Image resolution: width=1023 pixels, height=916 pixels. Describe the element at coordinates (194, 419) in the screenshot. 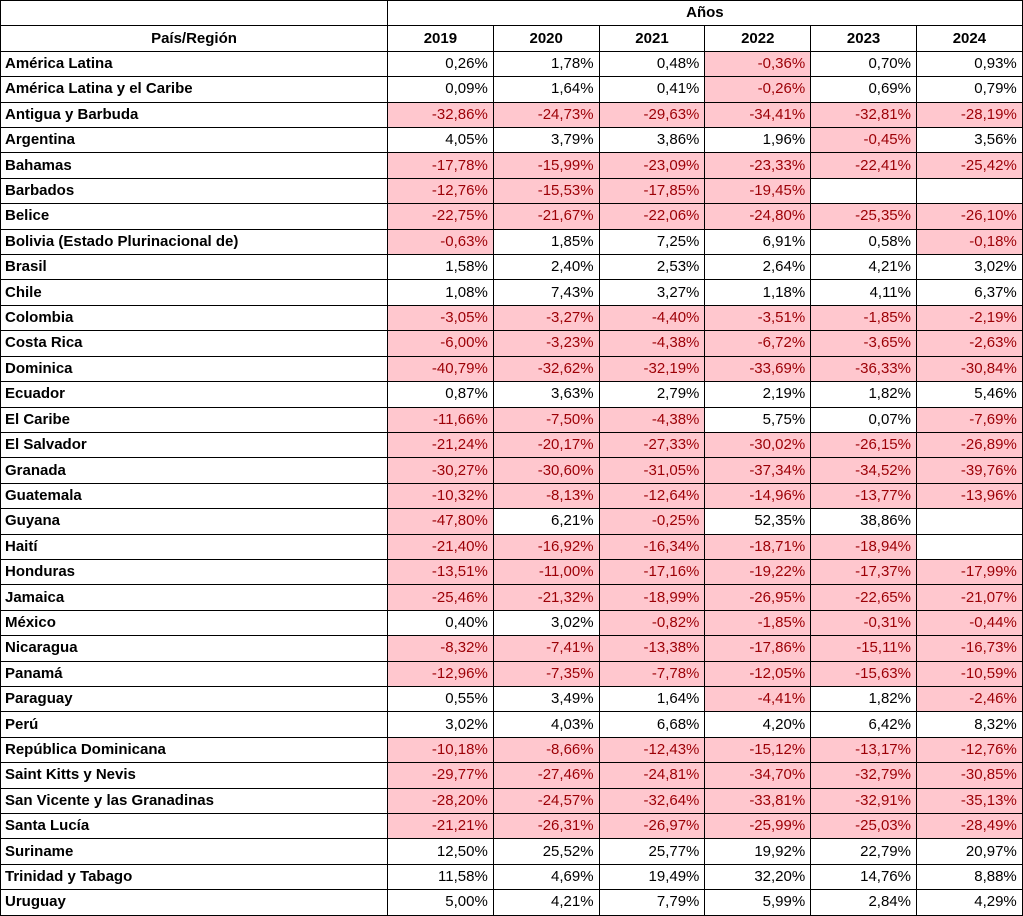

I see `country-name-cell: El Caribe` at that location.